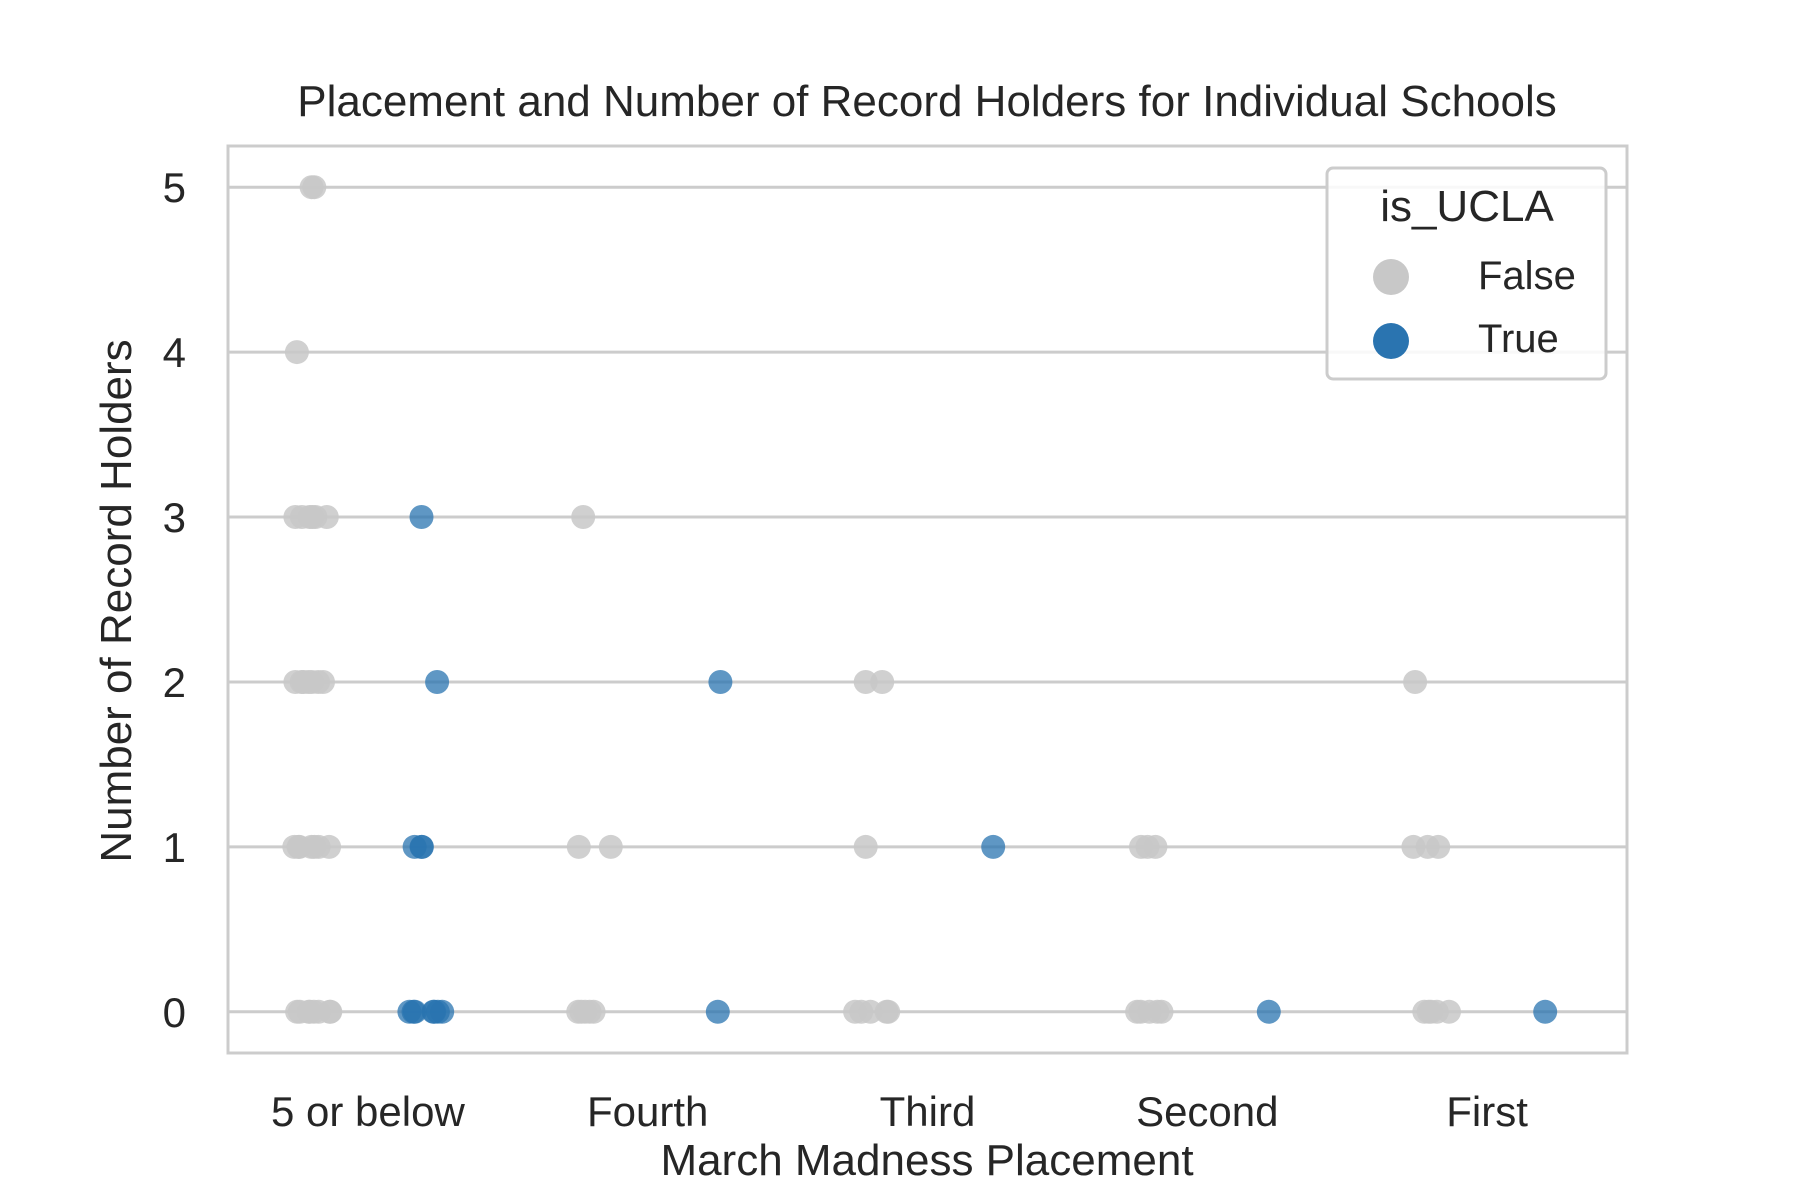  Describe the element at coordinates (368, 1111) in the screenshot. I see `x-tick-label: 5 or below` at that location.